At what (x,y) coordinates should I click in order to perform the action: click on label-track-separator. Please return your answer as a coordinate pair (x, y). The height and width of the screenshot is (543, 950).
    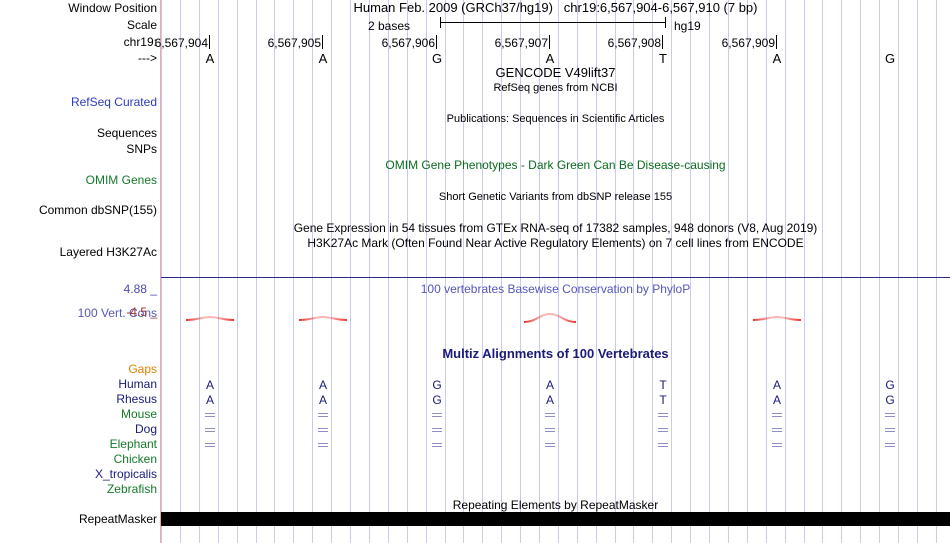
    Looking at the image, I should click on (160, 271).